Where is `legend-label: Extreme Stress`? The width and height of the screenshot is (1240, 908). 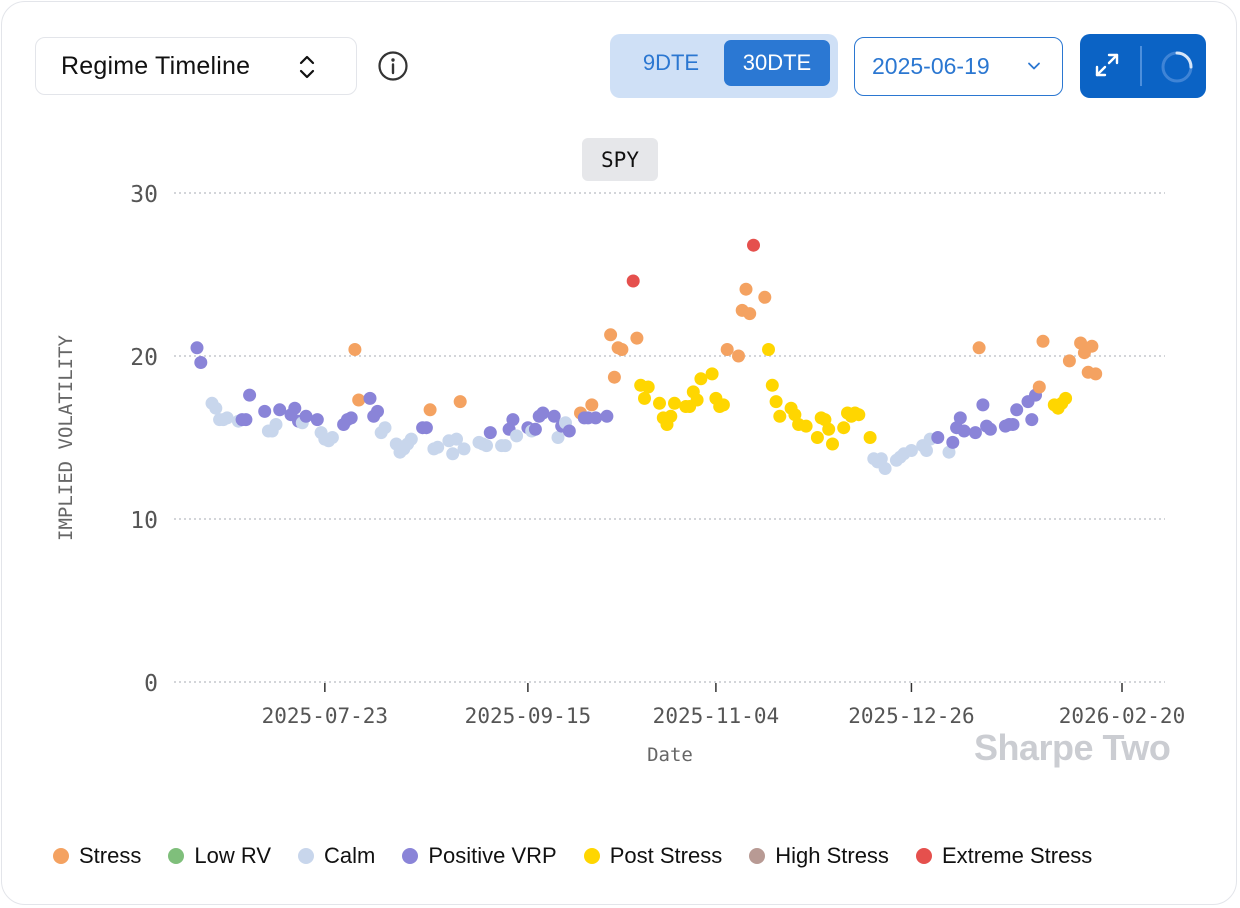
legend-label: Extreme Stress is located at coordinates (1017, 855).